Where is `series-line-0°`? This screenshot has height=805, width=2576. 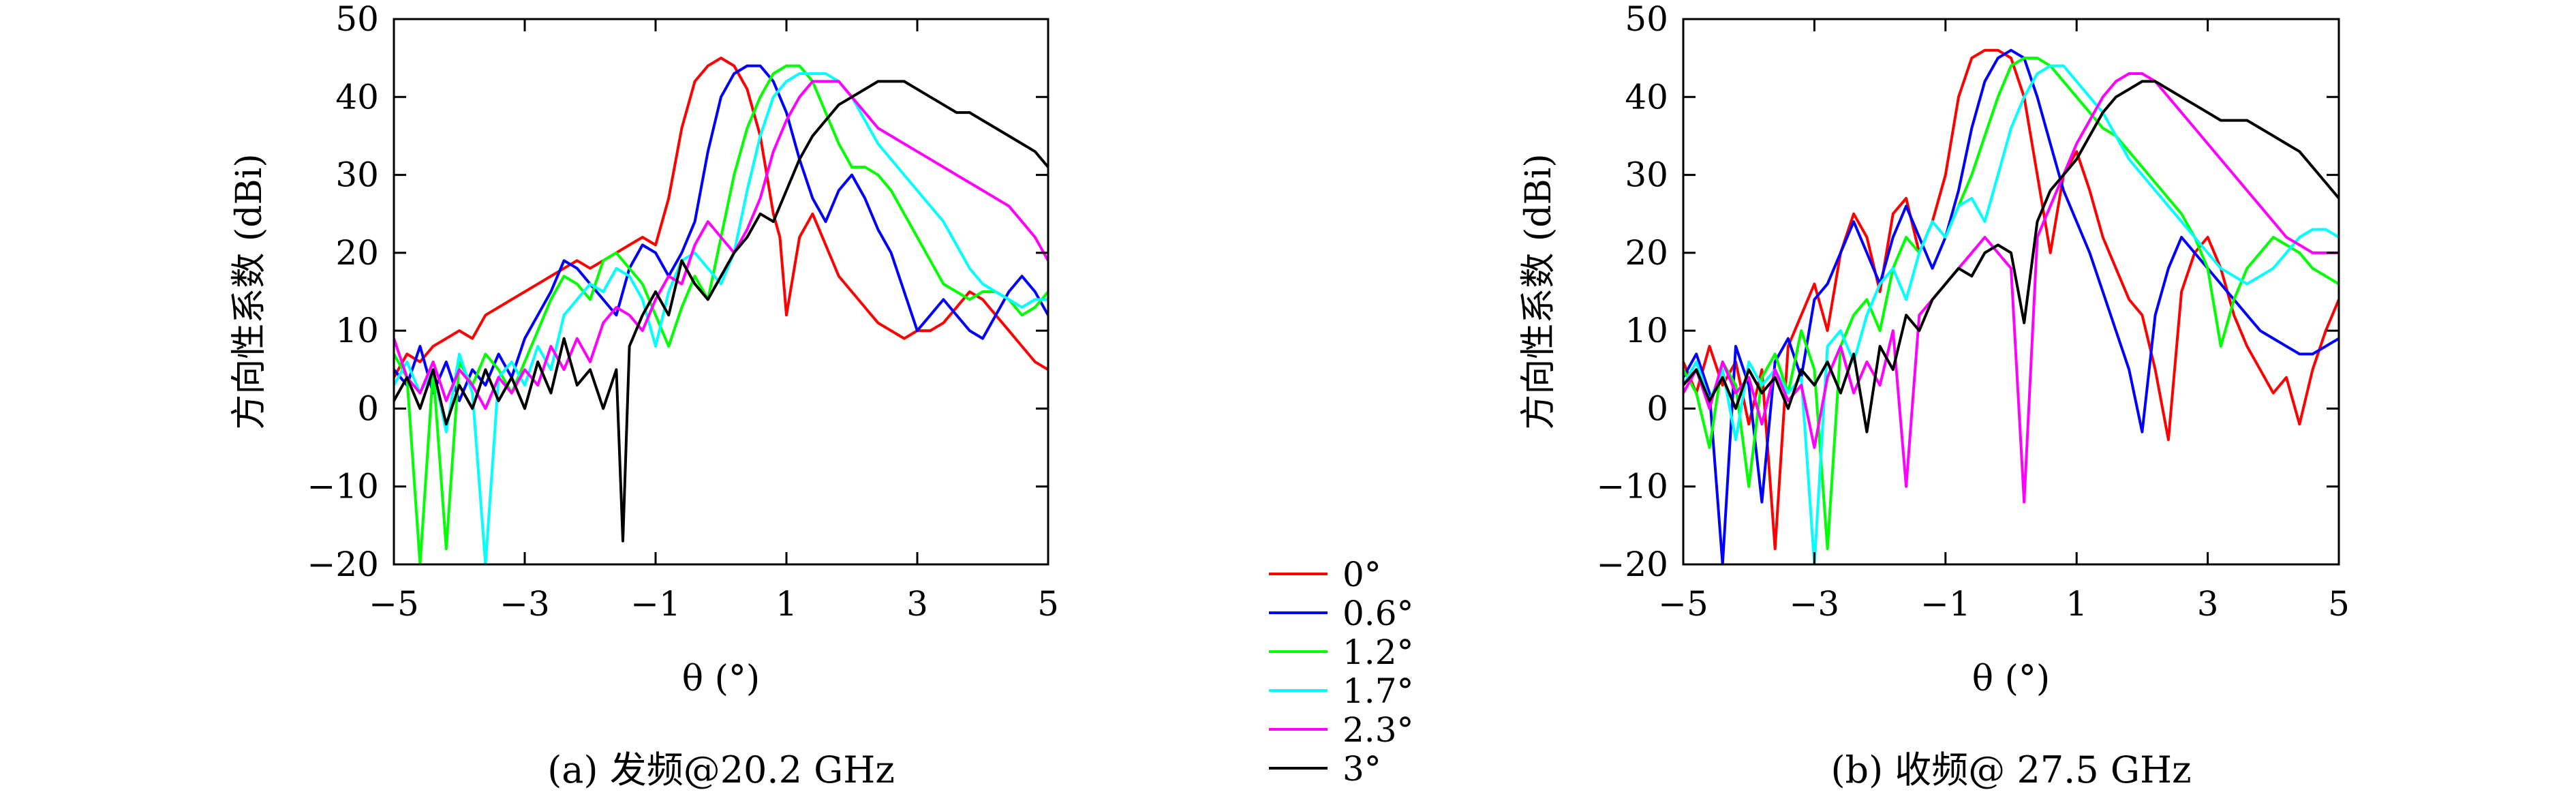
series-line-0° is located at coordinates (721, 217).